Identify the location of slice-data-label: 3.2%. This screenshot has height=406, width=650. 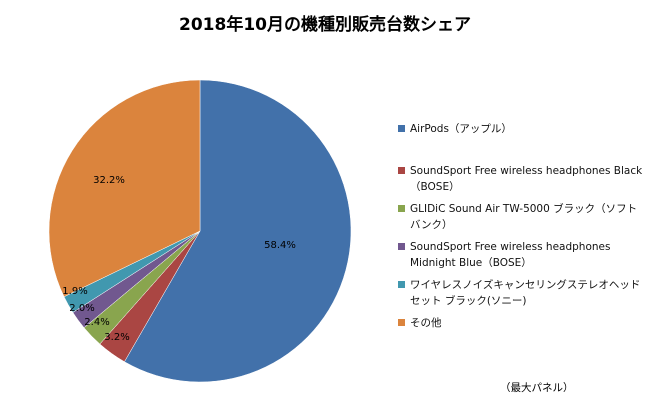
(116, 337).